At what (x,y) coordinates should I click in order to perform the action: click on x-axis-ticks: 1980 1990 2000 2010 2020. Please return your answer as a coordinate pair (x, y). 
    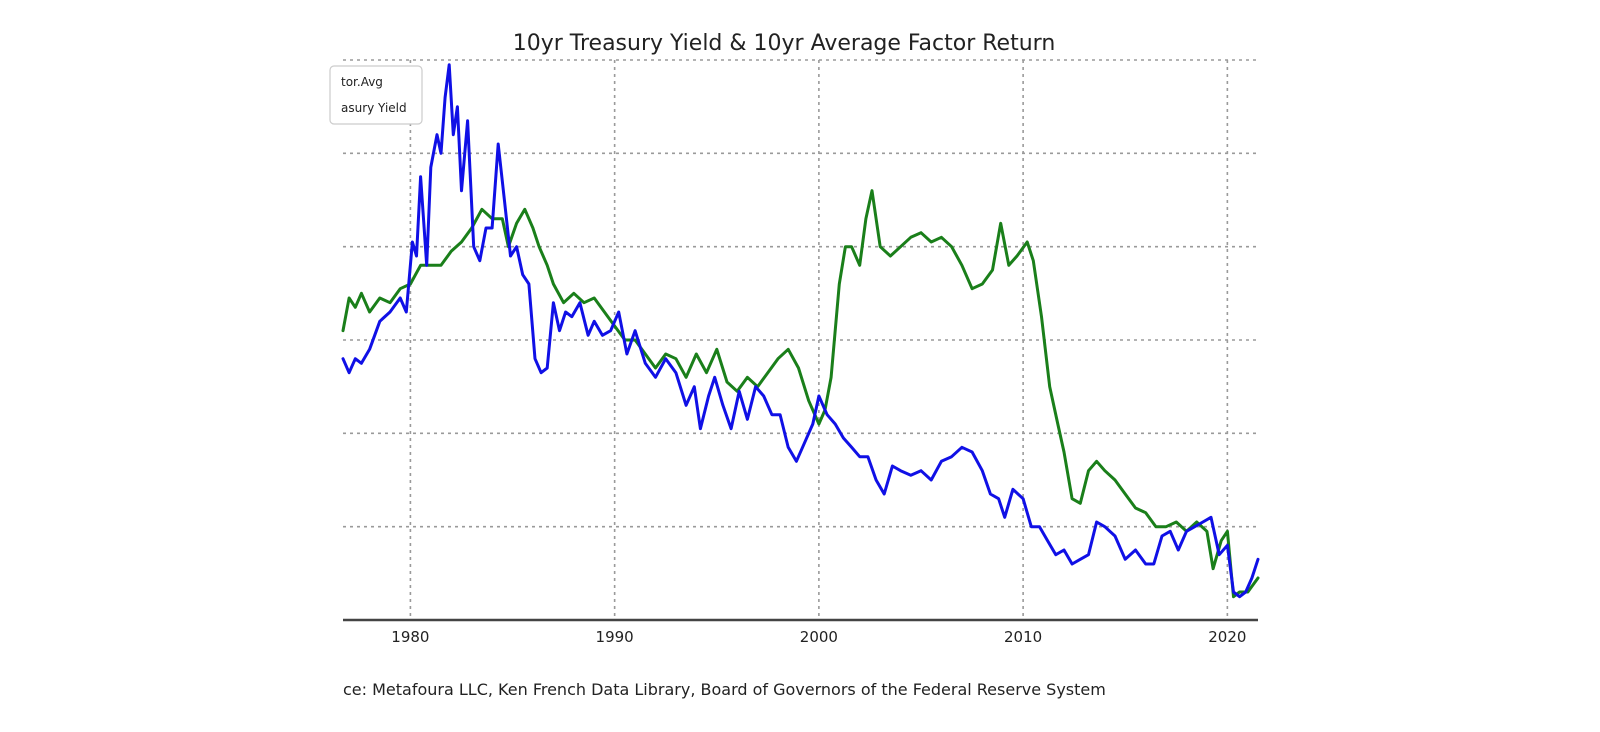
    Looking at the image, I should click on (818, 637).